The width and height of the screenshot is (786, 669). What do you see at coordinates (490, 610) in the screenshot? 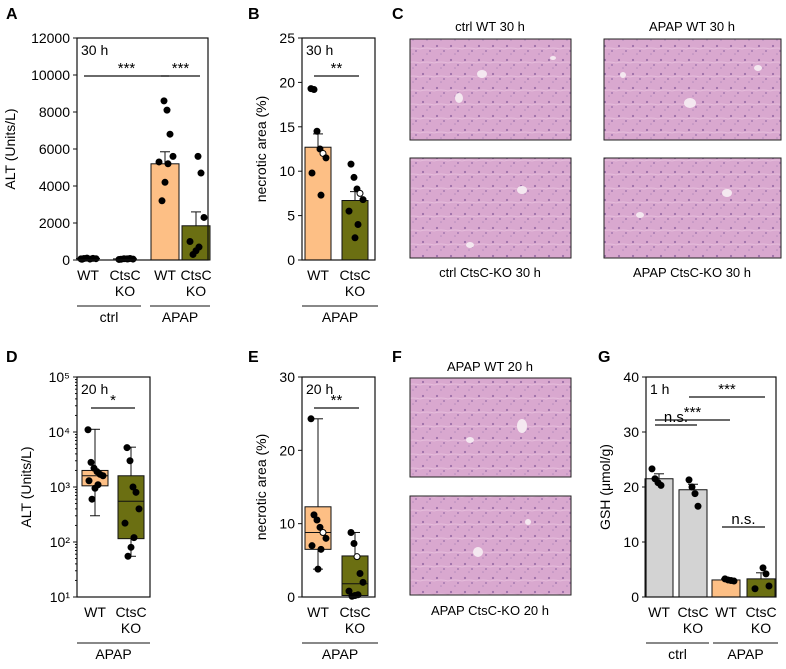
I see `histology-caption: APAP CtsC-KO 20 h` at bounding box center [490, 610].